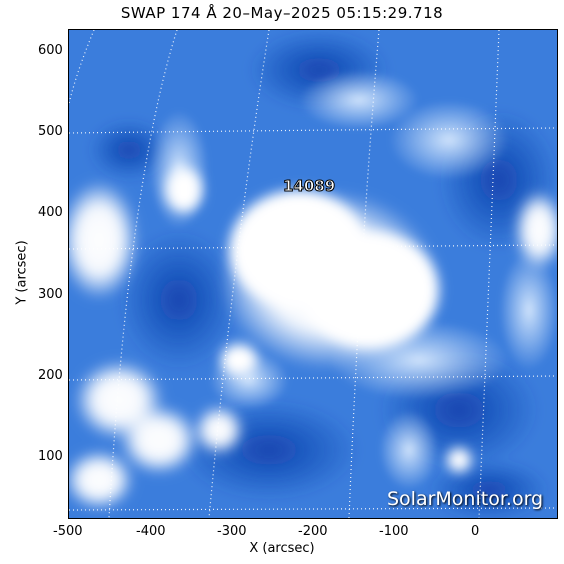 This screenshot has width=564, height=564. Describe the element at coordinates (282, 548) in the screenshot. I see `x-axis-label: X (arcsec)` at that location.